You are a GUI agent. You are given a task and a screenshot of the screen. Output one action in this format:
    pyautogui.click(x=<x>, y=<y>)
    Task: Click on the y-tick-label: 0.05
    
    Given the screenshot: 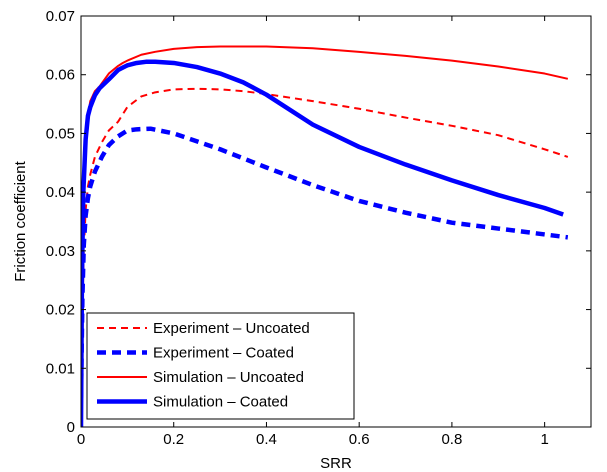 What is the action you would take?
    pyautogui.click(x=60, y=133)
    